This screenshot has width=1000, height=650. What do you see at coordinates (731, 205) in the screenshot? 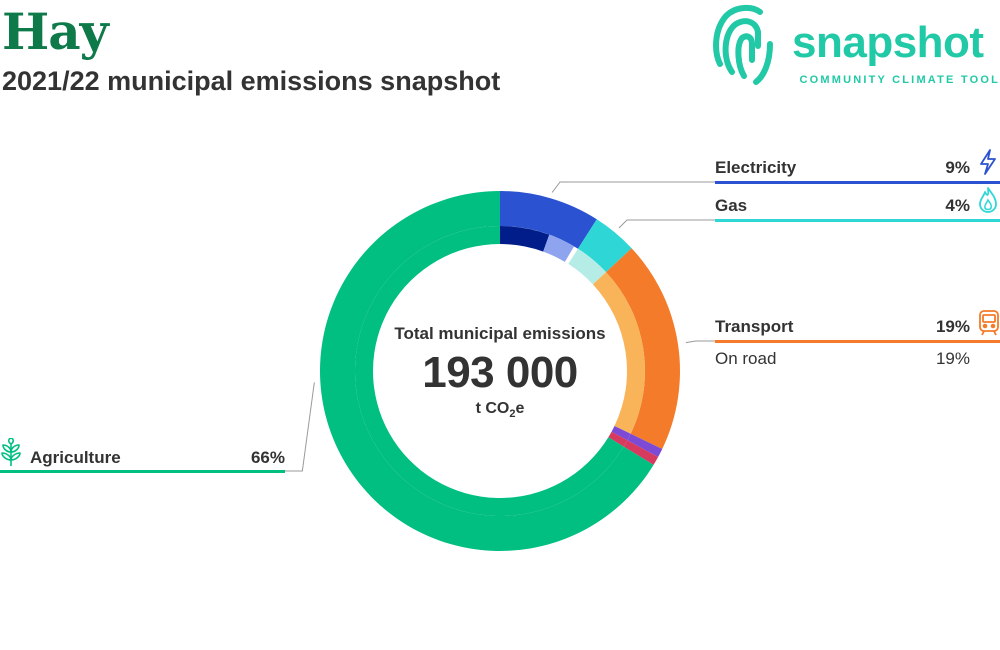
I see `legend-label: Gas` at bounding box center [731, 205].